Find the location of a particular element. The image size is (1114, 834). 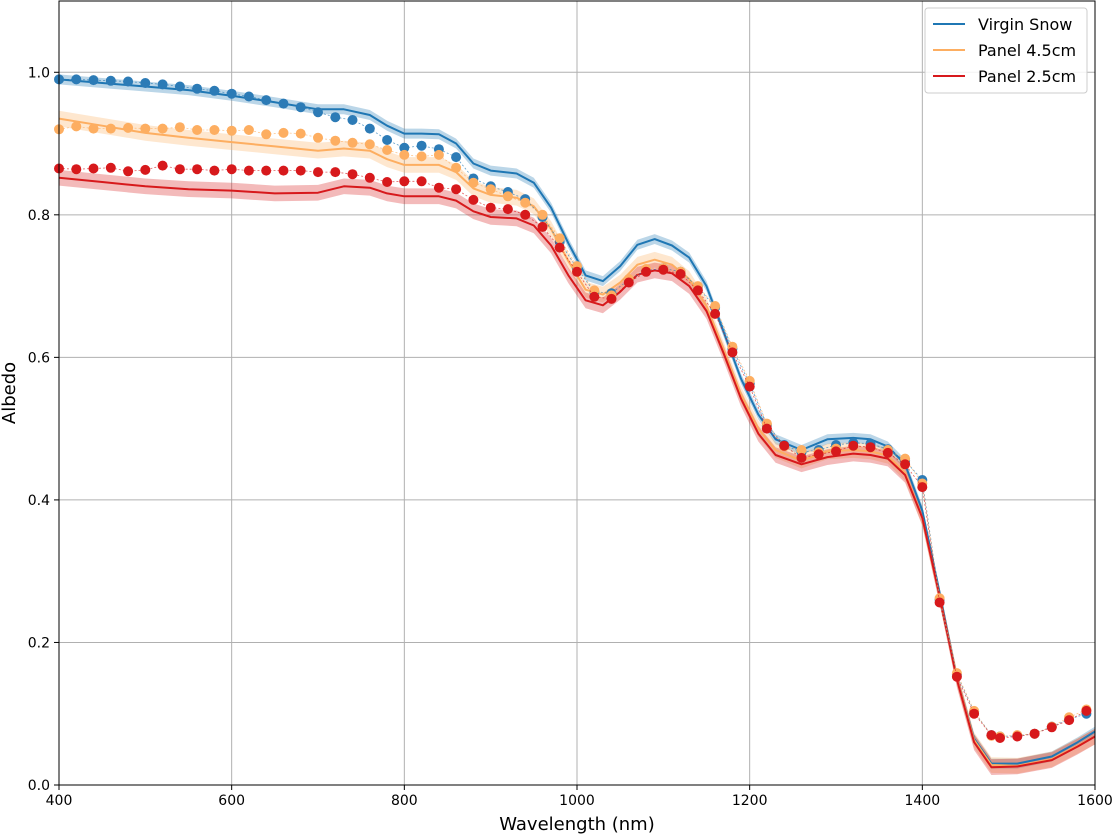

y-tick-label: 0.8 is located at coordinates (39, 216).